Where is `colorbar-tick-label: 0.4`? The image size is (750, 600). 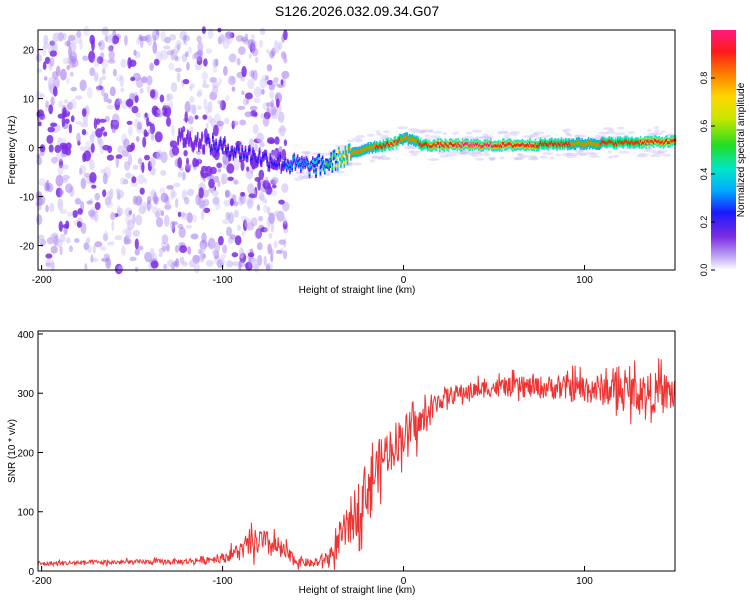 colorbar-tick-label: 0.4 is located at coordinates (704, 174).